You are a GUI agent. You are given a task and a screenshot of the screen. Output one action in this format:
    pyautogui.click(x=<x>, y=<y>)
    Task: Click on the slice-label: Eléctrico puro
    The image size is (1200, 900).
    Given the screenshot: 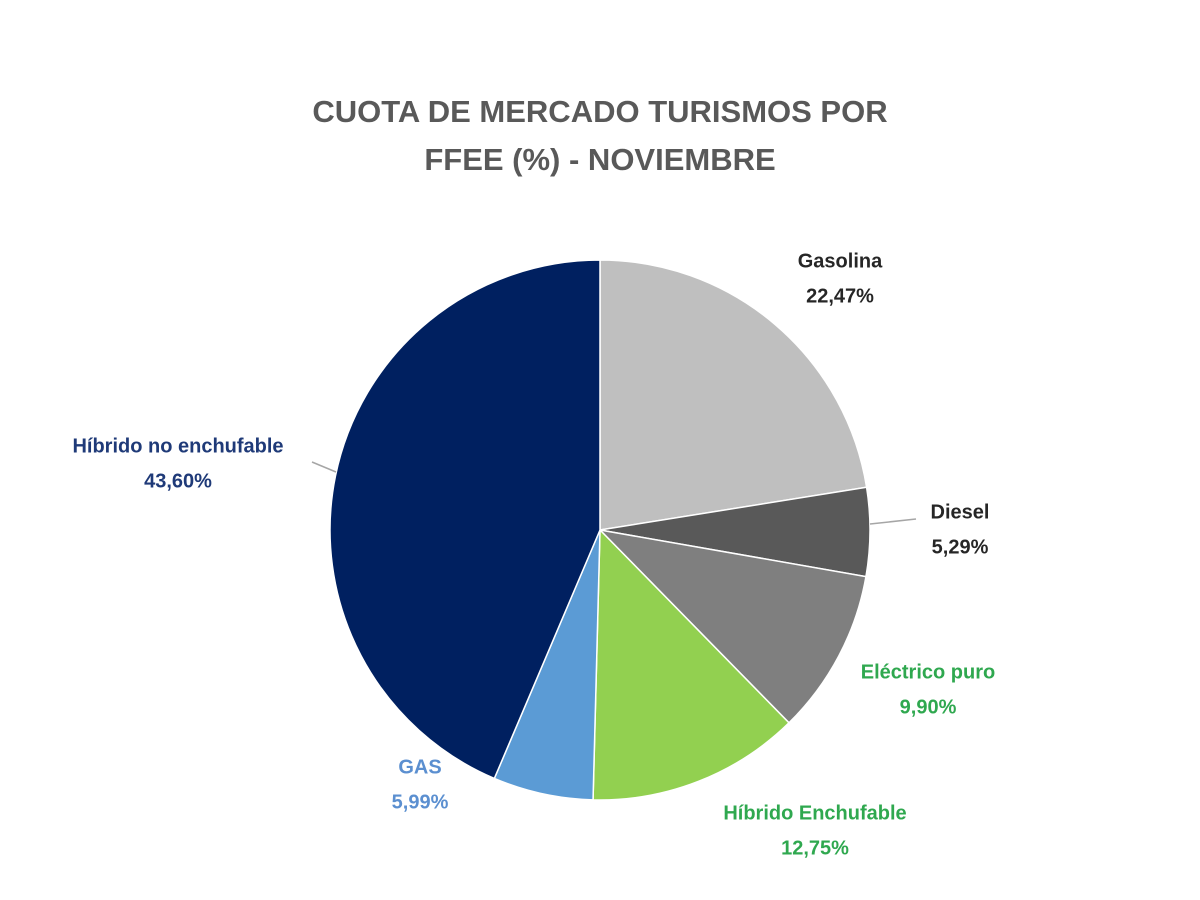 What is the action you would take?
    pyautogui.click(x=928, y=672)
    